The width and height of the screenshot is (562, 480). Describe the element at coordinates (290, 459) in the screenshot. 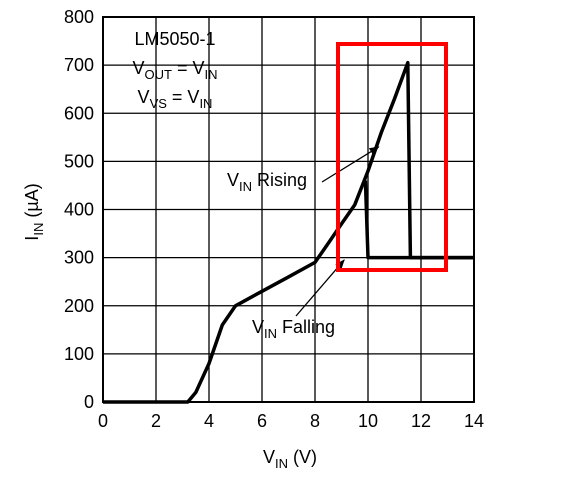

I see `x-axis-title: VIN (V)` at that location.